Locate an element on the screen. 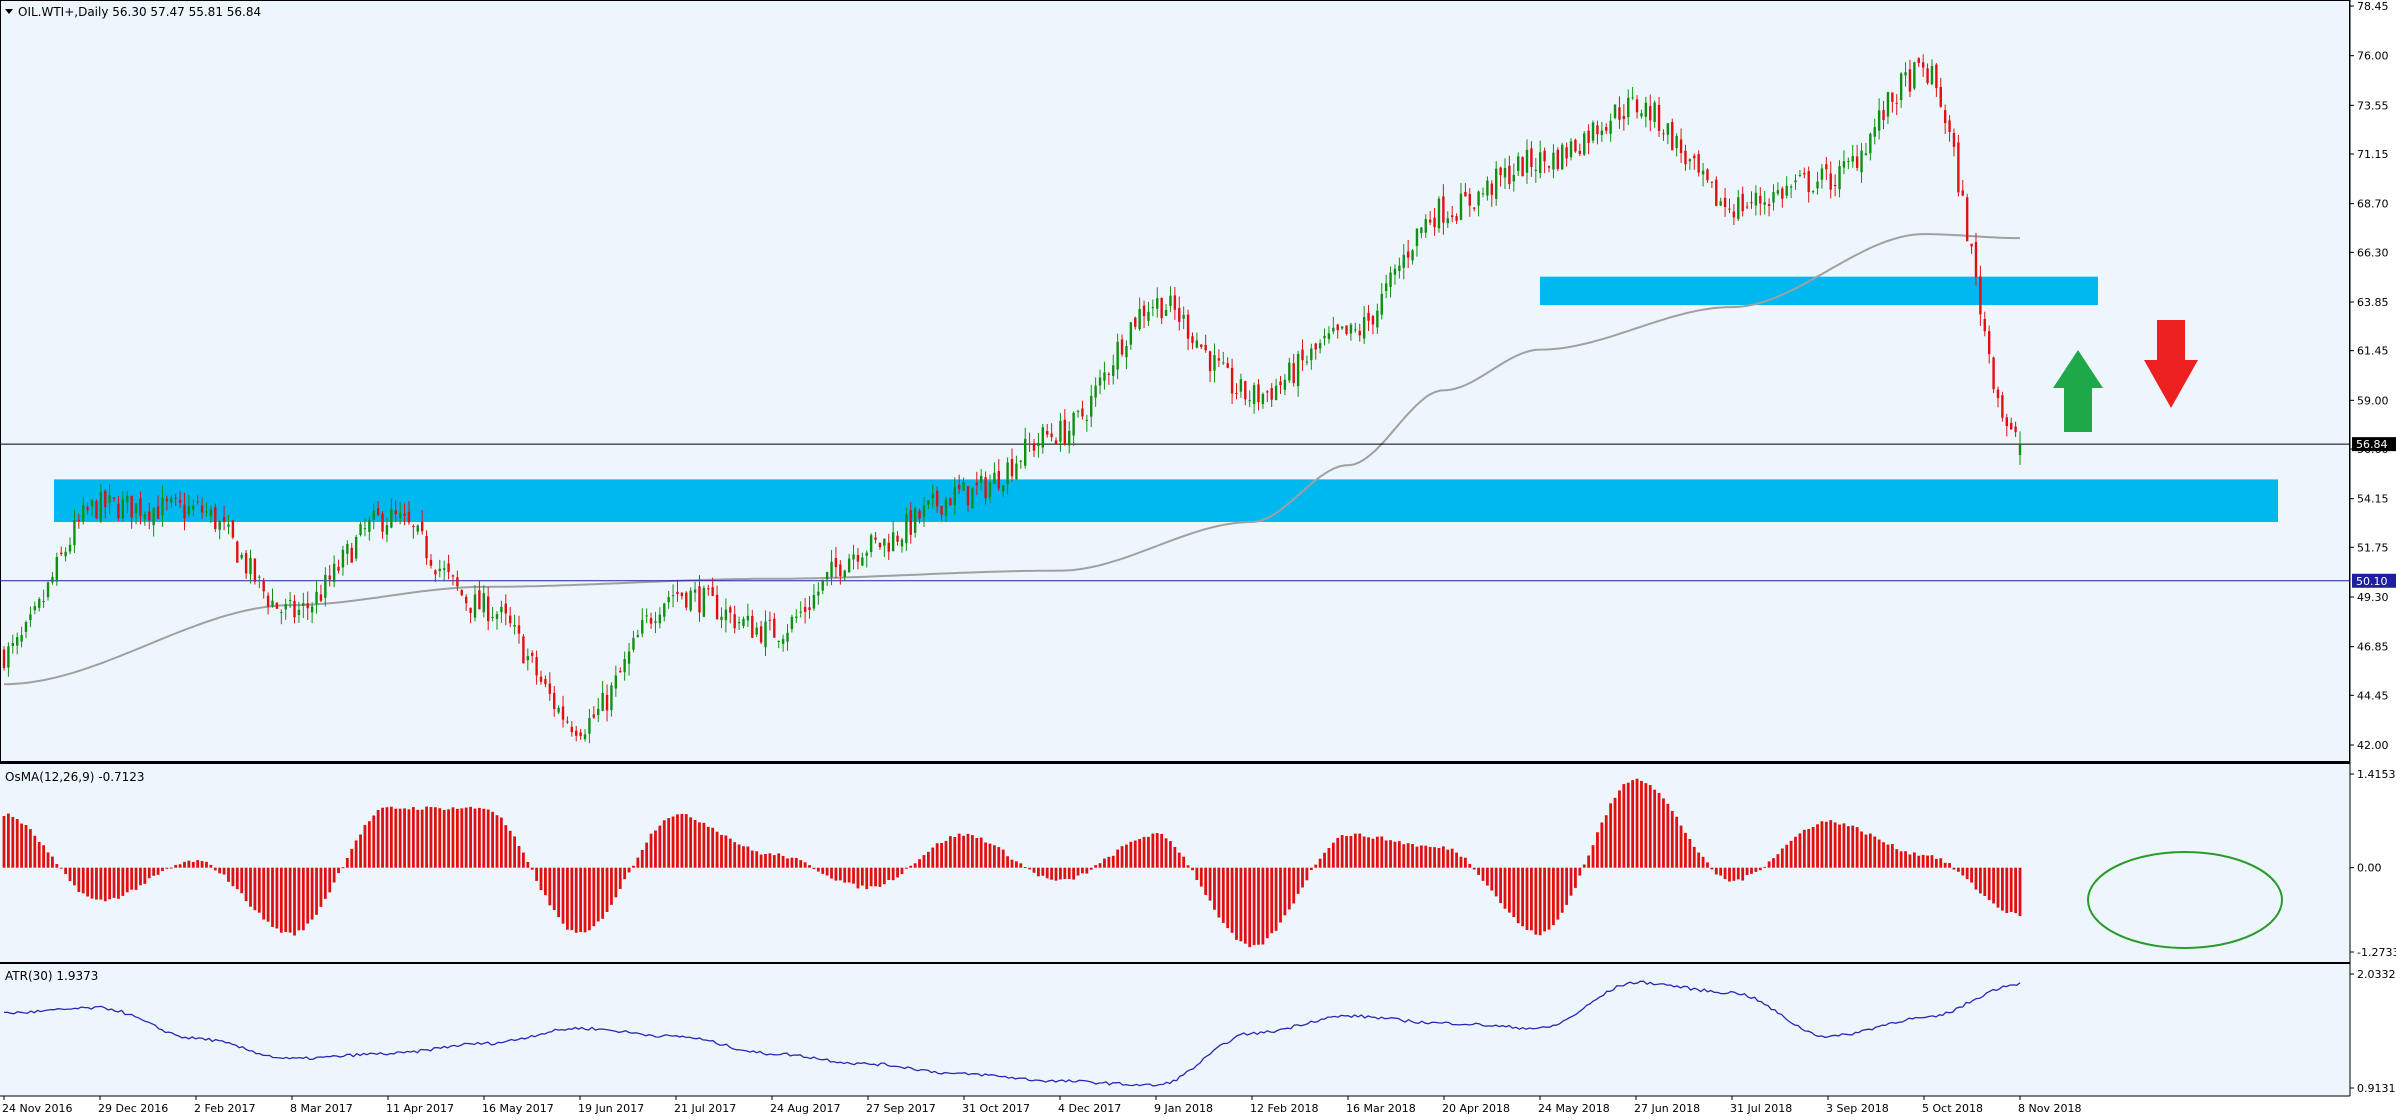 The height and width of the screenshot is (1120, 2396). arrow-down-icon is located at coordinates (2171, 364).